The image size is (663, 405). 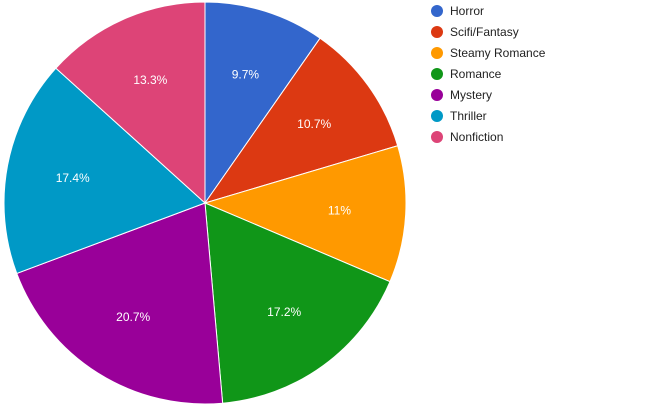 I want to click on slice-data-label: 20.7%, so click(x=133, y=317).